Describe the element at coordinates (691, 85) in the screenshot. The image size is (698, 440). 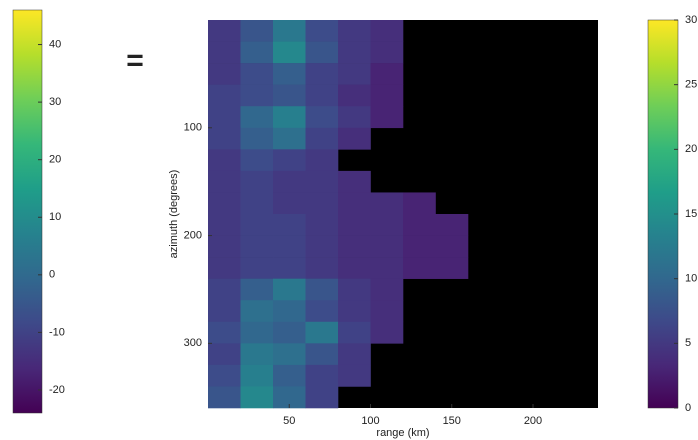
I see `colorbar-tick-label: 25` at that location.